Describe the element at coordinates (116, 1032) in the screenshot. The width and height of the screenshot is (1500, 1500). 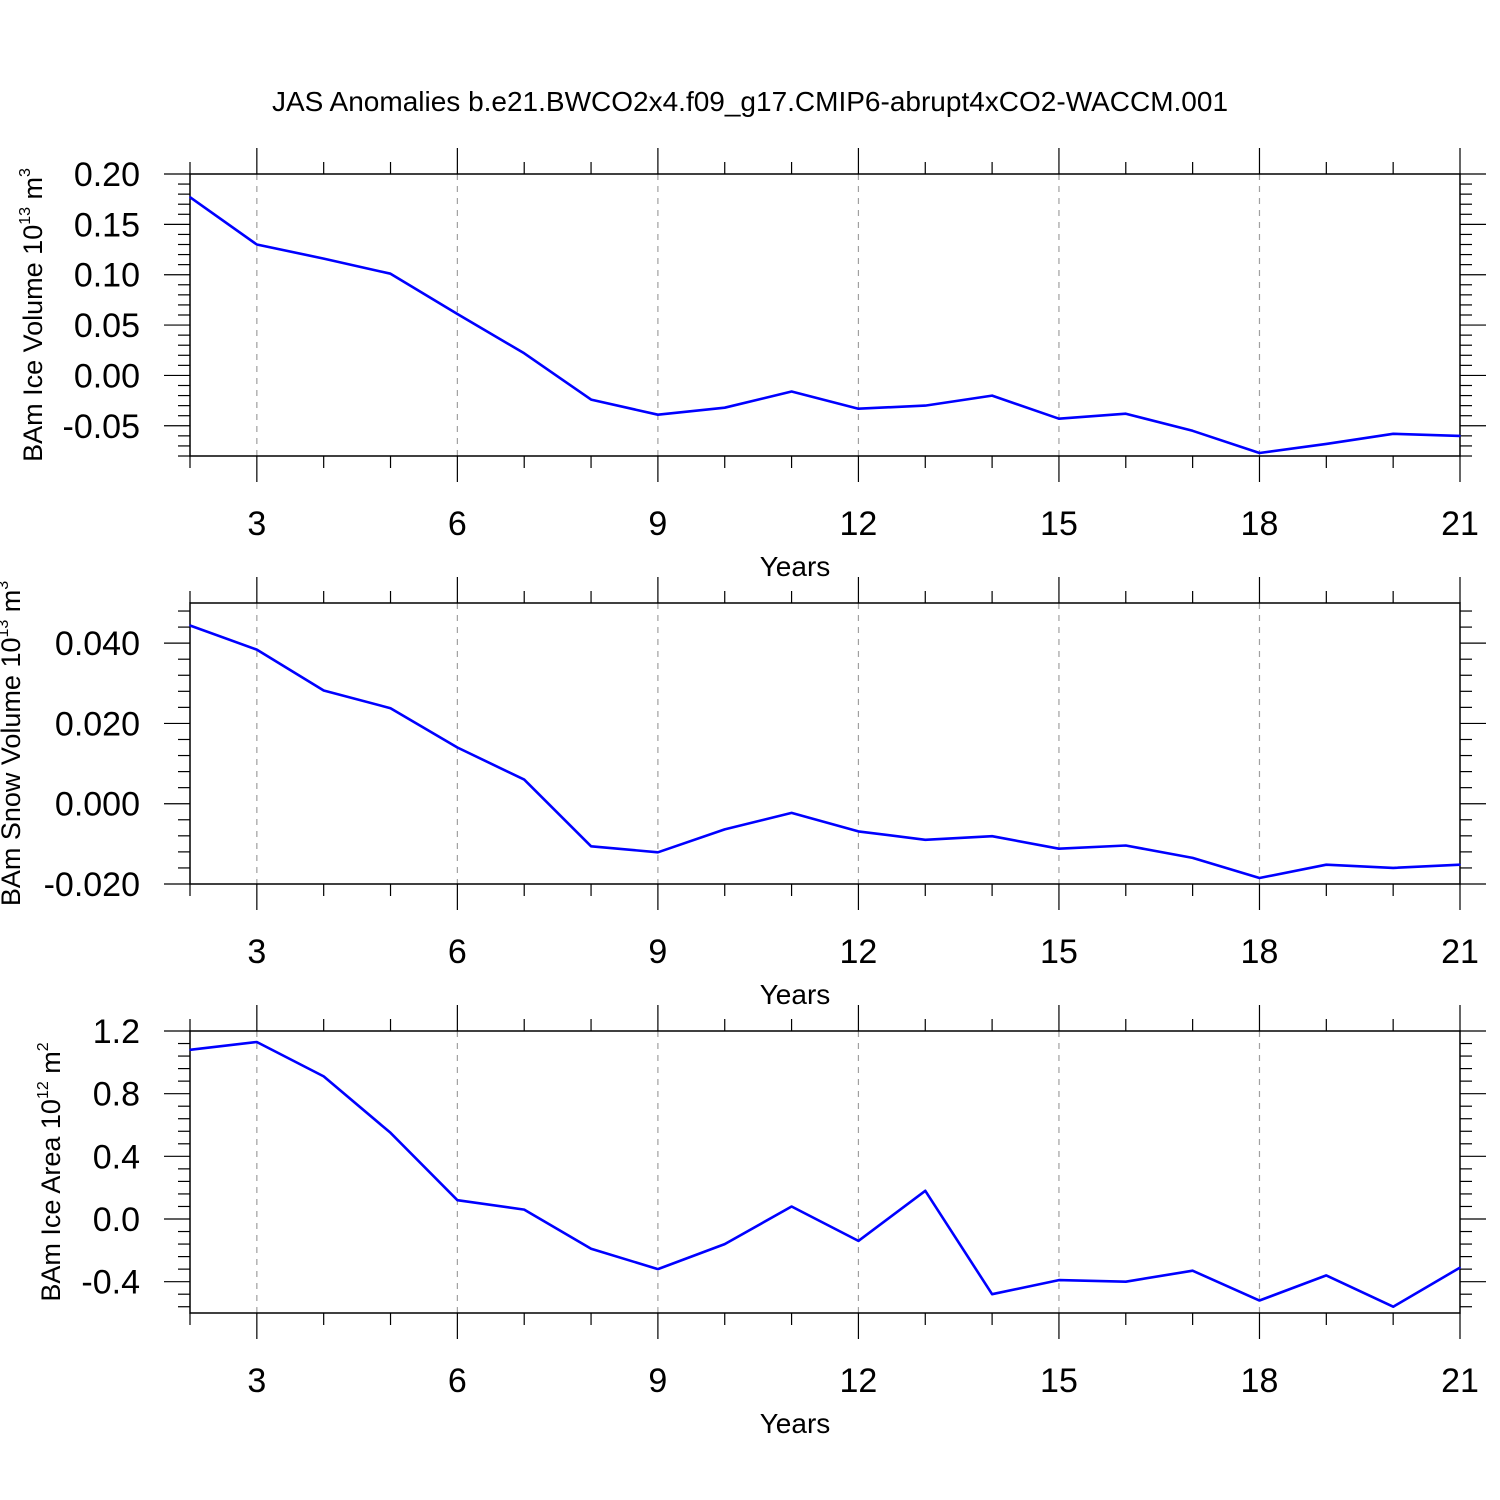
I see `y-tick-label: 1.2` at that location.